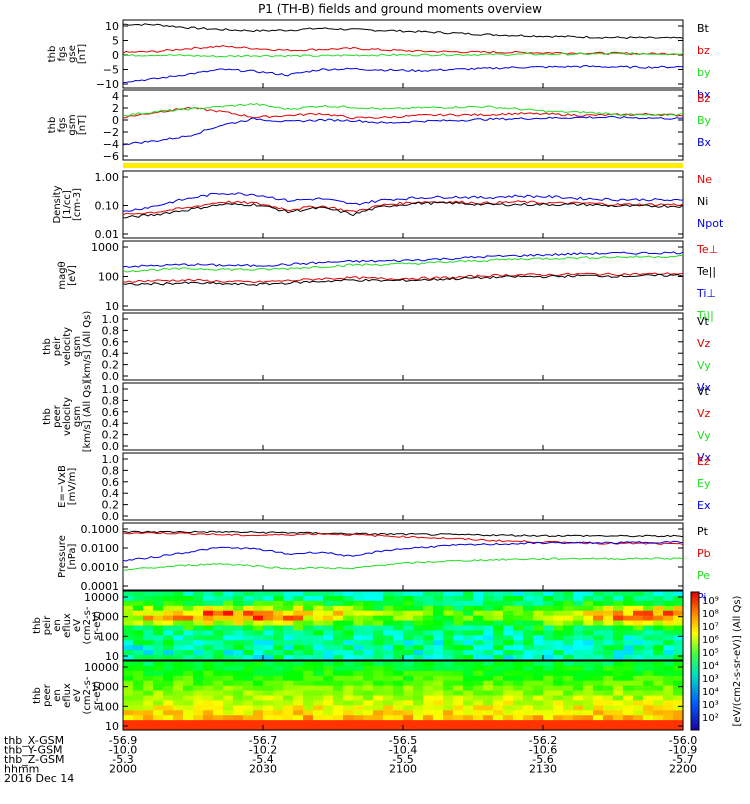 The height and width of the screenshot is (804, 750). Describe the element at coordinates (705, 315) in the screenshot. I see `legend-Ti||: Ti||` at that location.